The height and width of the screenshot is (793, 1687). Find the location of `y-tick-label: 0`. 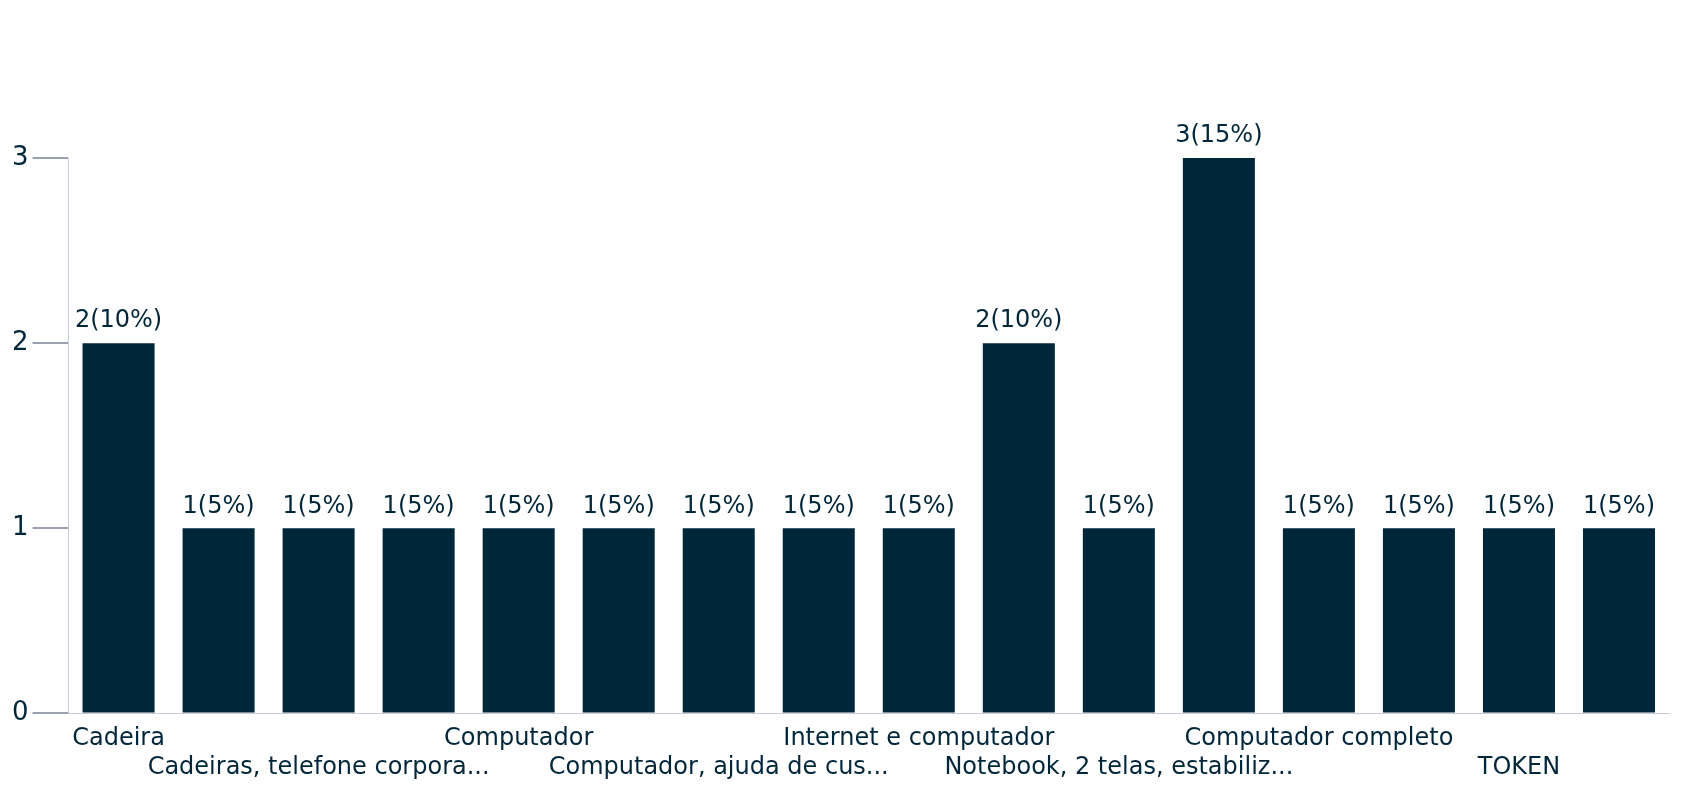

y-tick-label: 0 is located at coordinates (20, 711).